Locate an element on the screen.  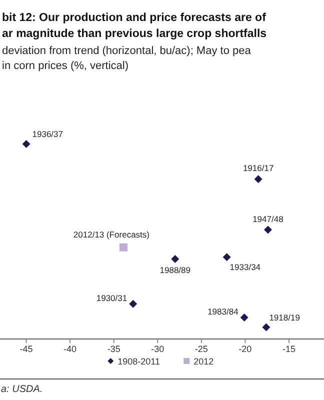
annotation: 1916/17 is located at coordinates (258, 168).